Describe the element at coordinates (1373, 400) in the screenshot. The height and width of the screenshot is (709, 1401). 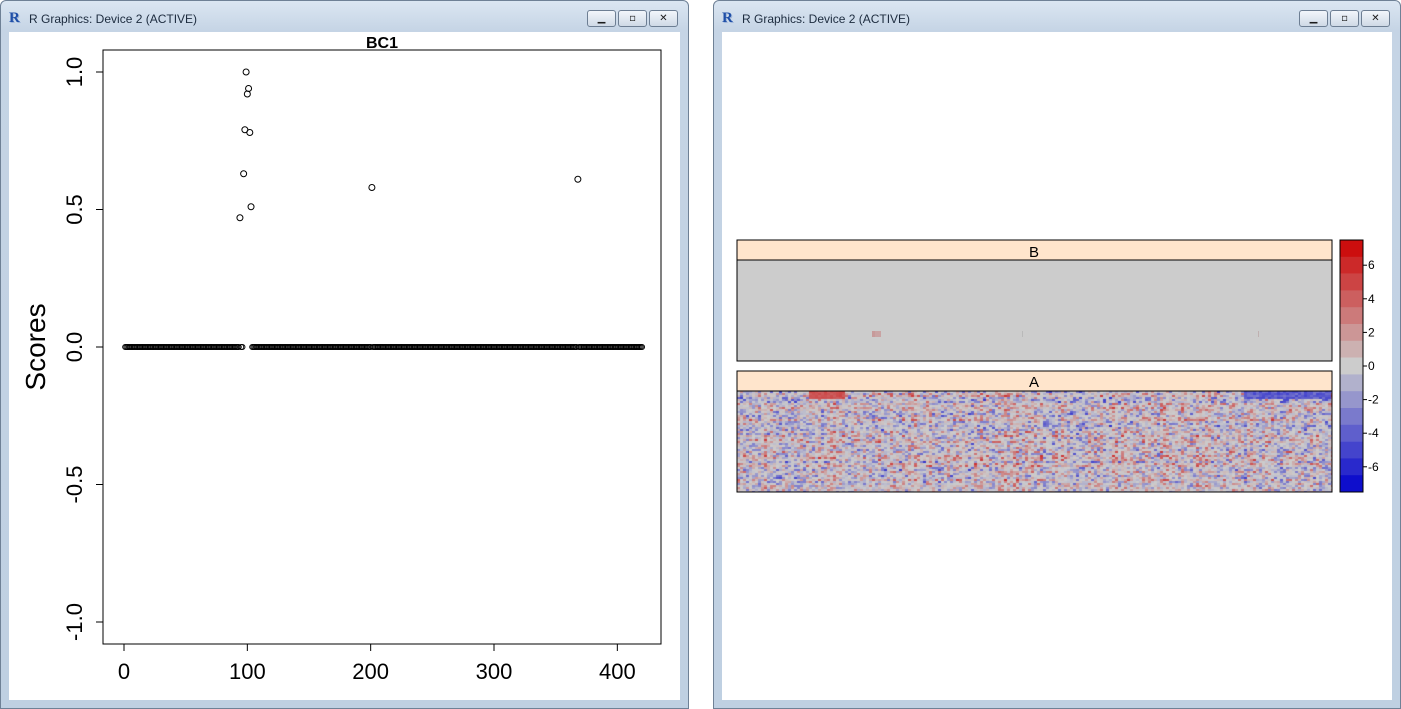
I see `color-key-tick-label: -2` at that location.